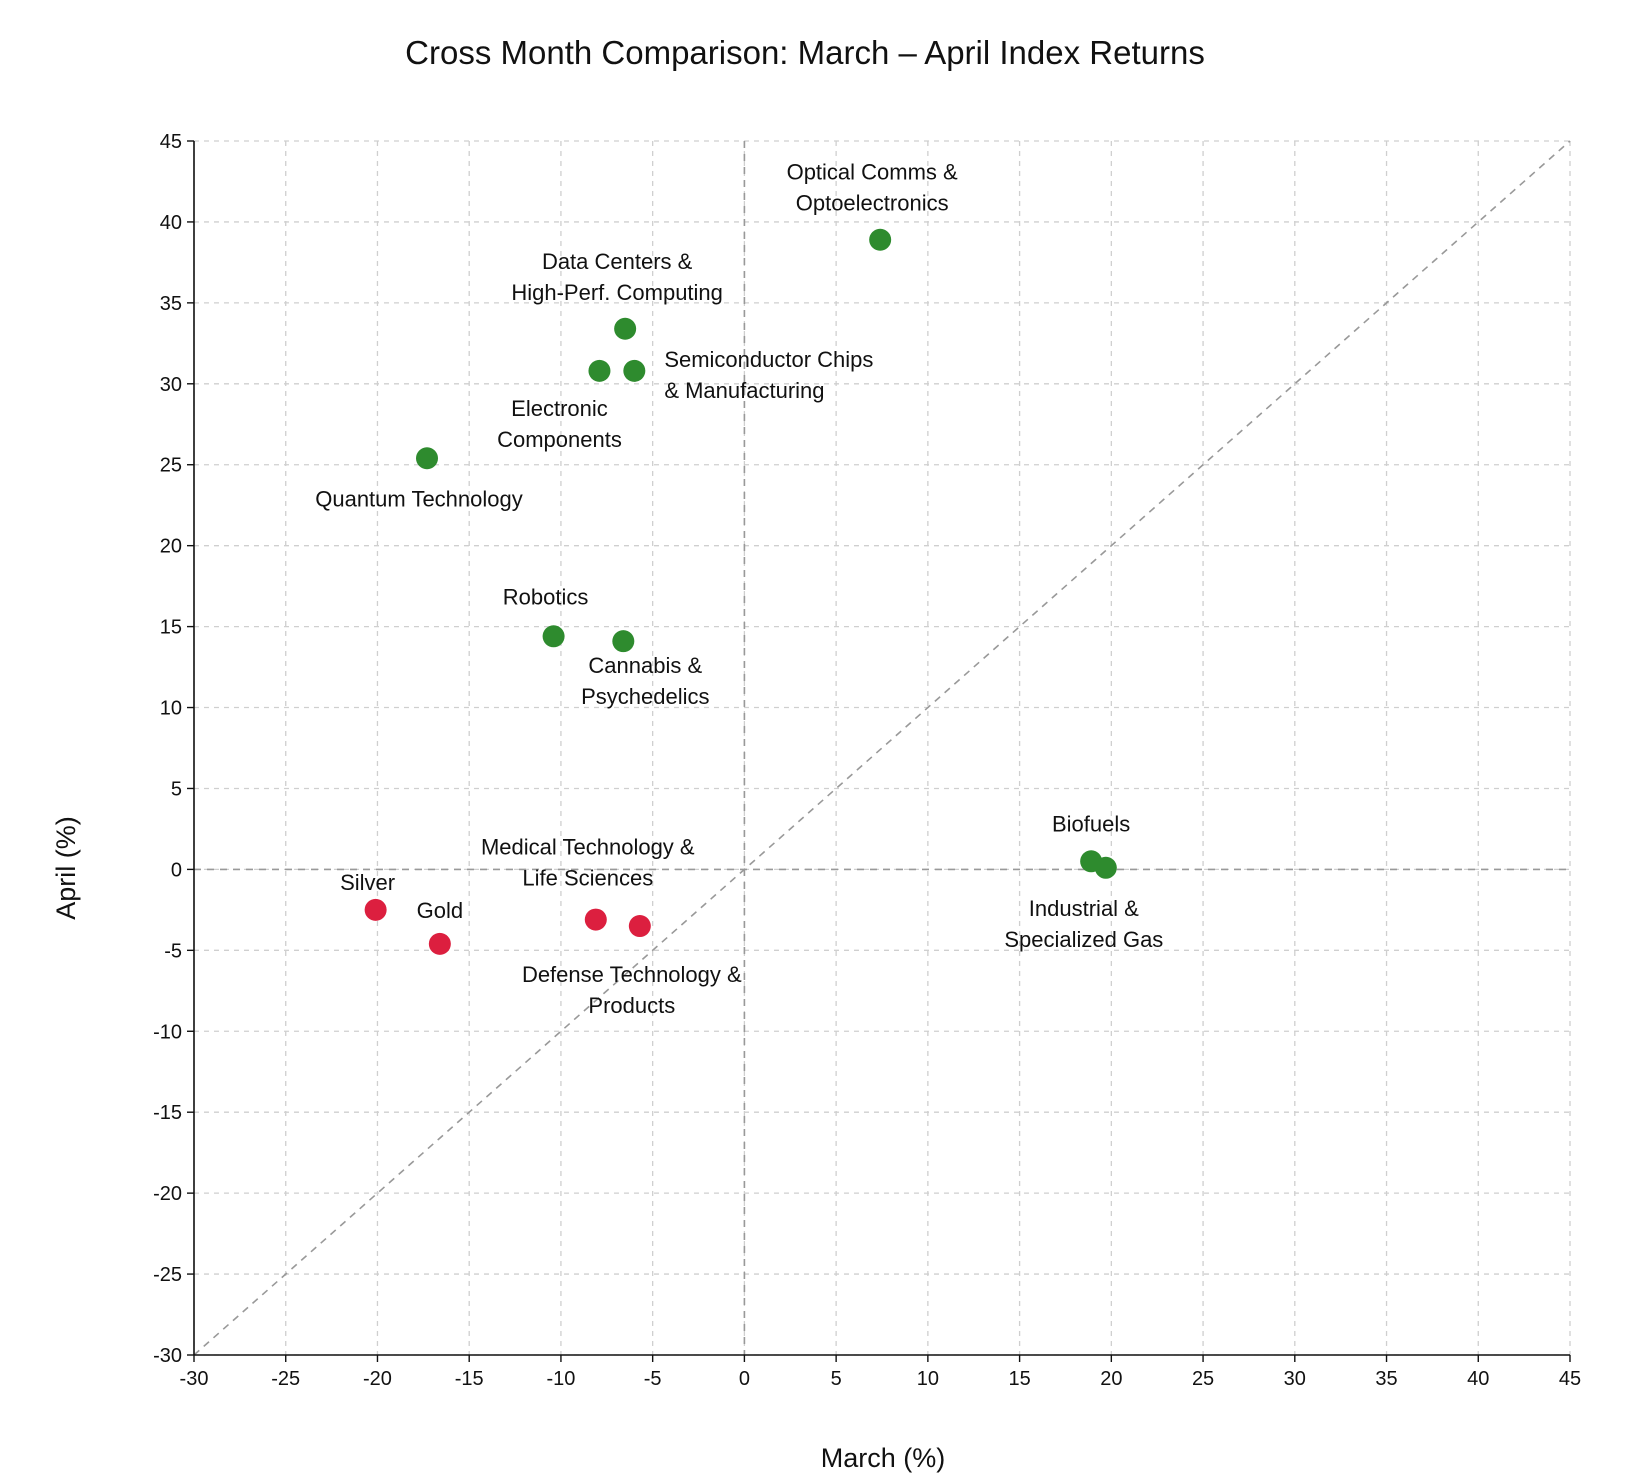 The height and width of the screenshot is (1482, 1648). What do you see at coordinates (171, 628) in the screenshot?
I see `y-tick-label: 15` at bounding box center [171, 628].